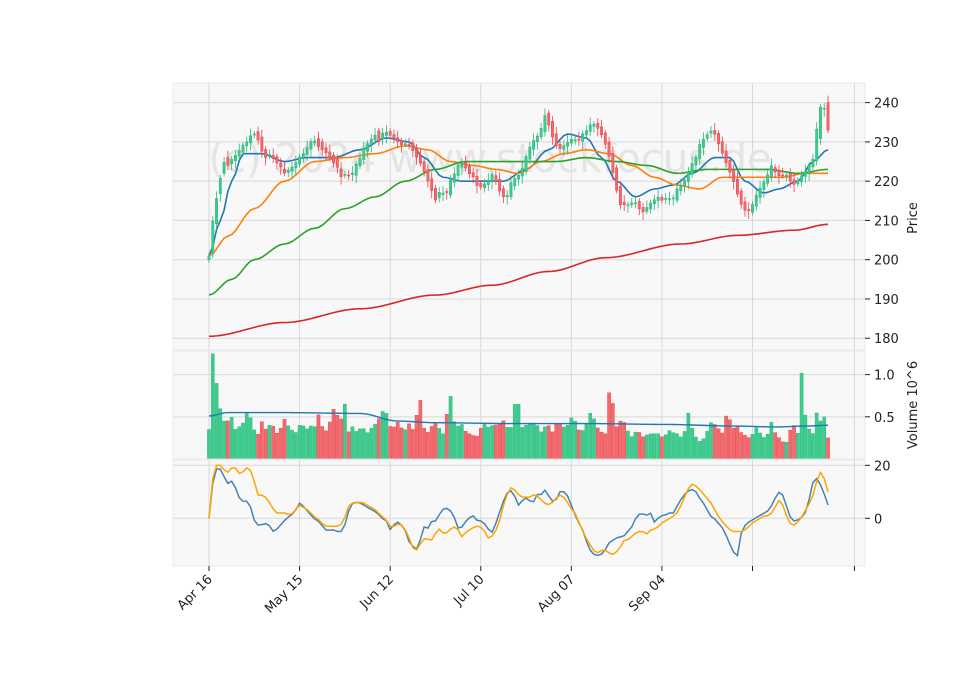 The image size is (960, 690). I want to click on date-tick-label: Aug 07, so click(556, 593).